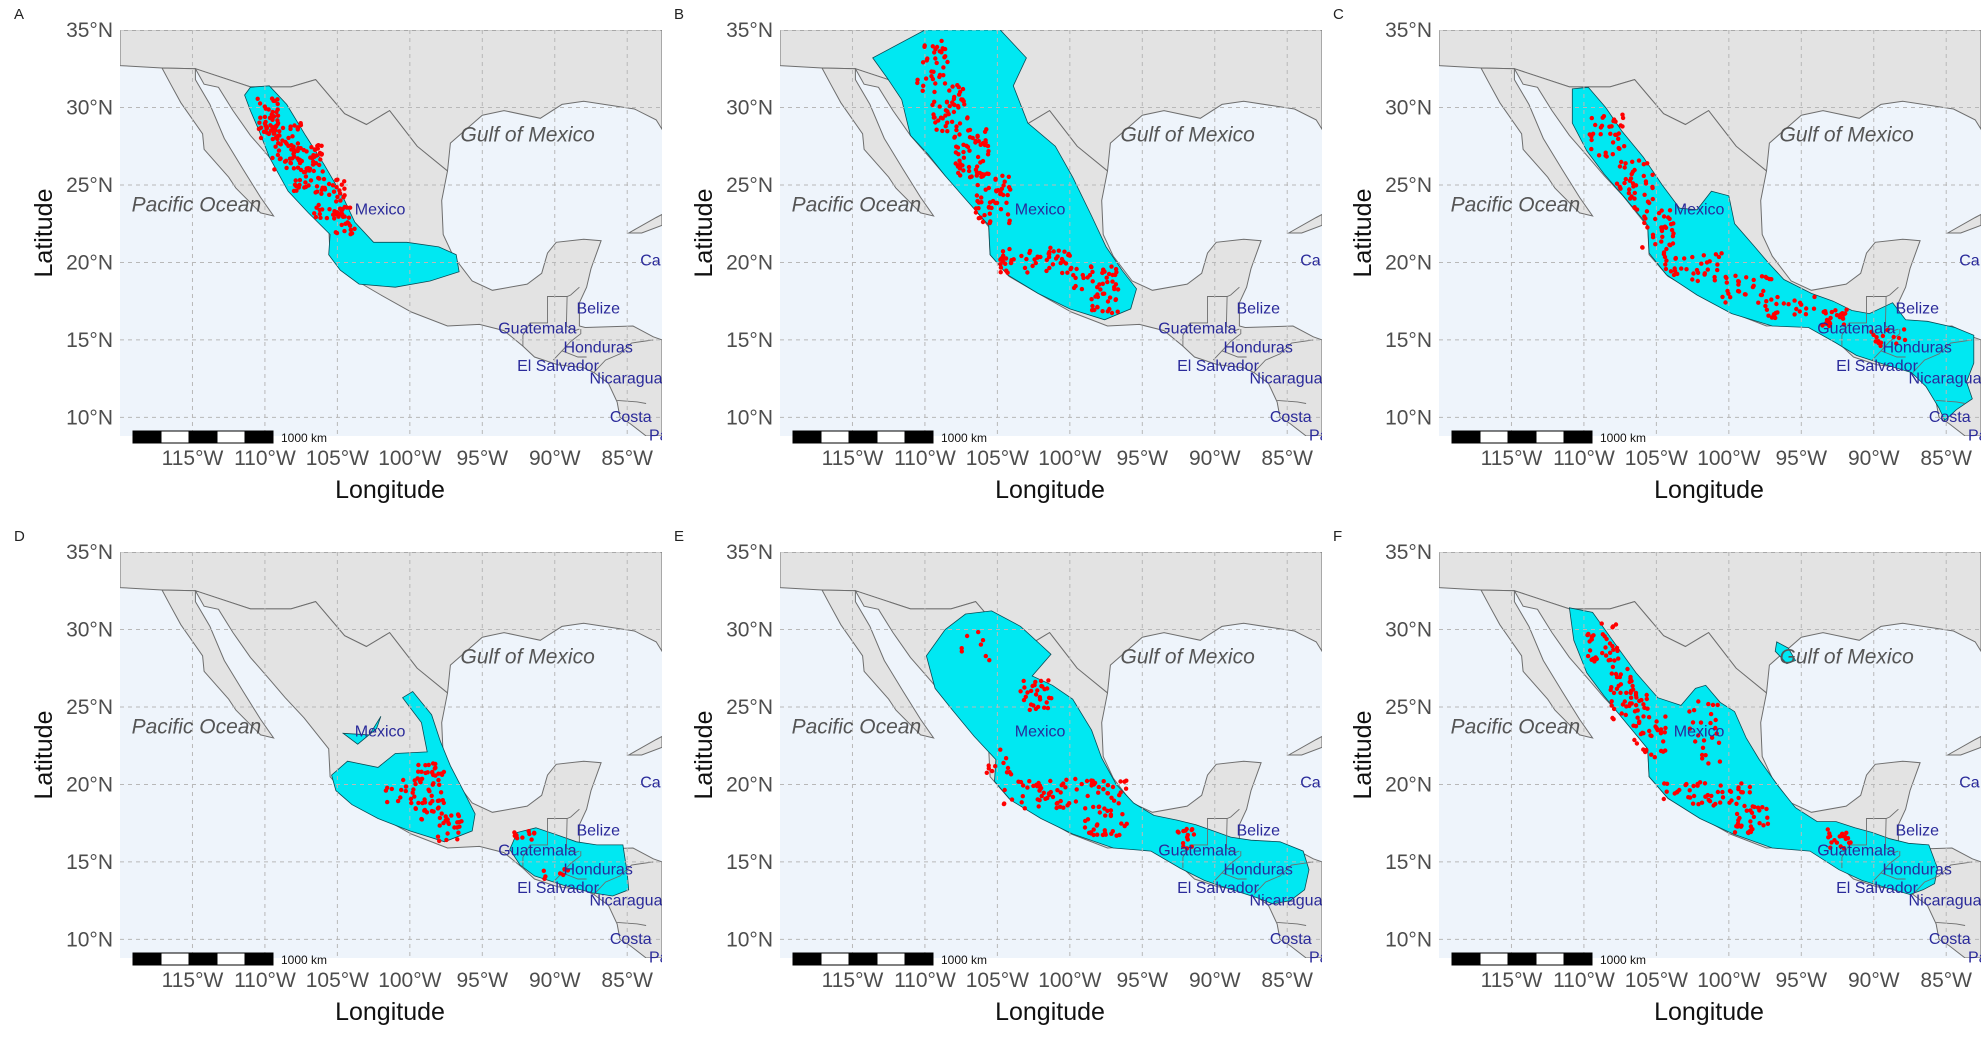 The width and height of the screenshot is (1987, 1044). What do you see at coordinates (537, 851) in the screenshot?
I see `country-label: Guatemala` at bounding box center [537, 851].